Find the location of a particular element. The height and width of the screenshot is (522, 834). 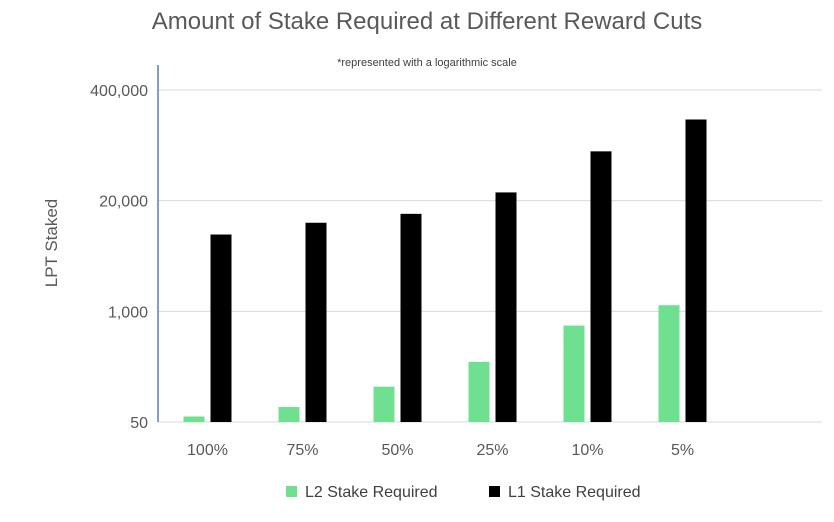

legend: L2 Stake Required L1 Stake Required is located at coordinates (463, 492).